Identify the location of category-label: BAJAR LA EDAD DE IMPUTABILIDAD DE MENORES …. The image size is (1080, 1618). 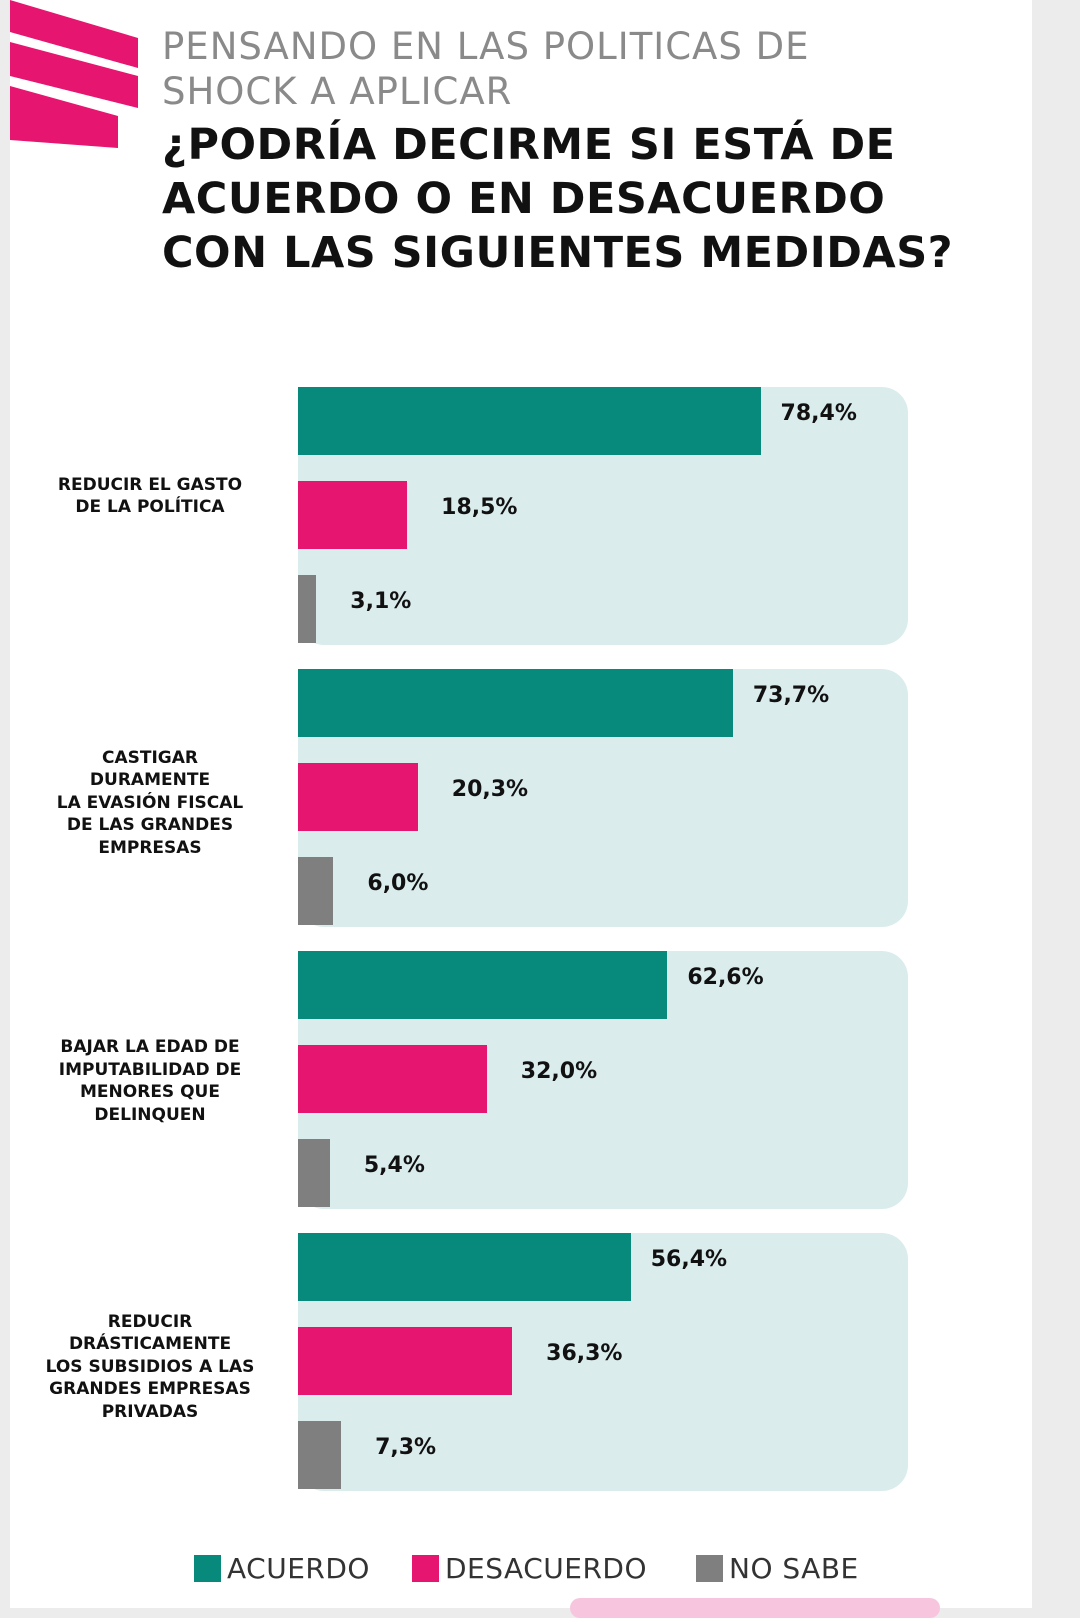
(150, 1081).